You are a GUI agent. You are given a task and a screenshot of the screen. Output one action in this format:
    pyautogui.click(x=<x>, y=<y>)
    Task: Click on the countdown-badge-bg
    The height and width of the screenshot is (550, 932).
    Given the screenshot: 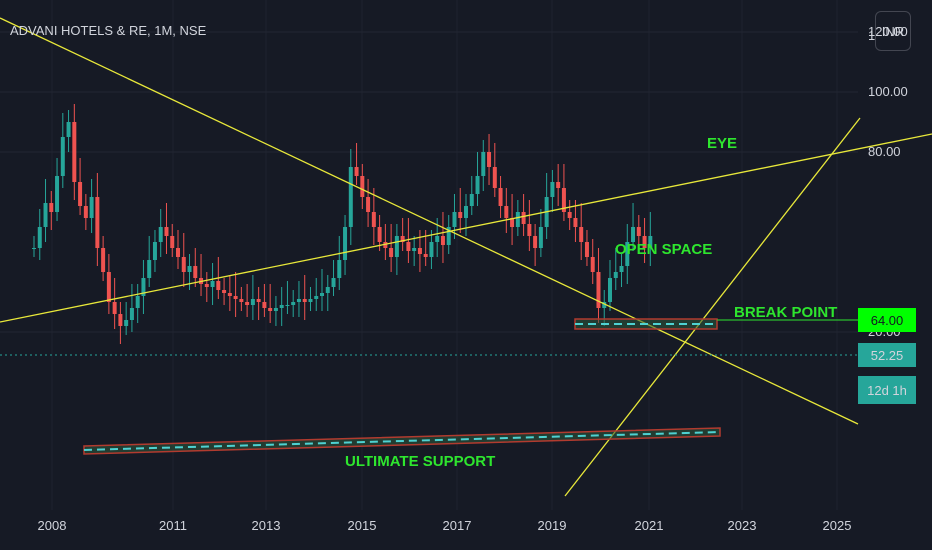 What is the action you would take?
    pyautogui.click(x=887, y=390)
    